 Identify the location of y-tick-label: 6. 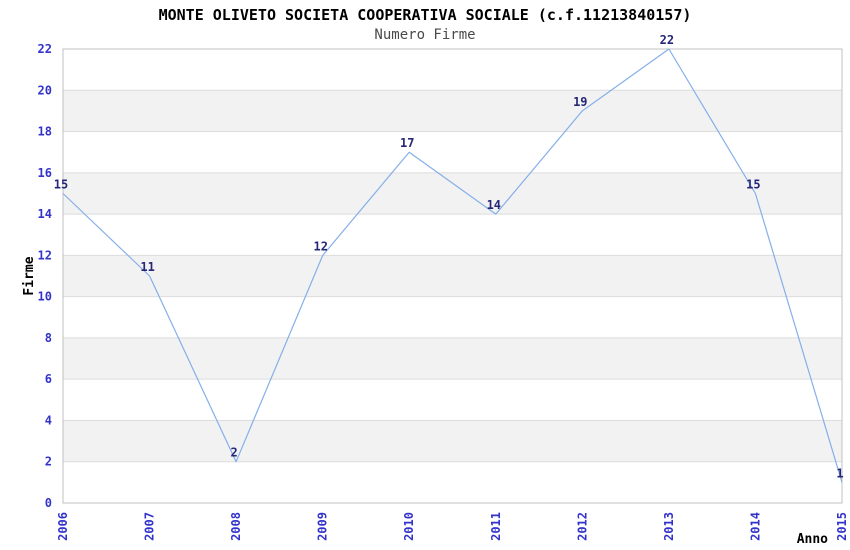
(48, 379).